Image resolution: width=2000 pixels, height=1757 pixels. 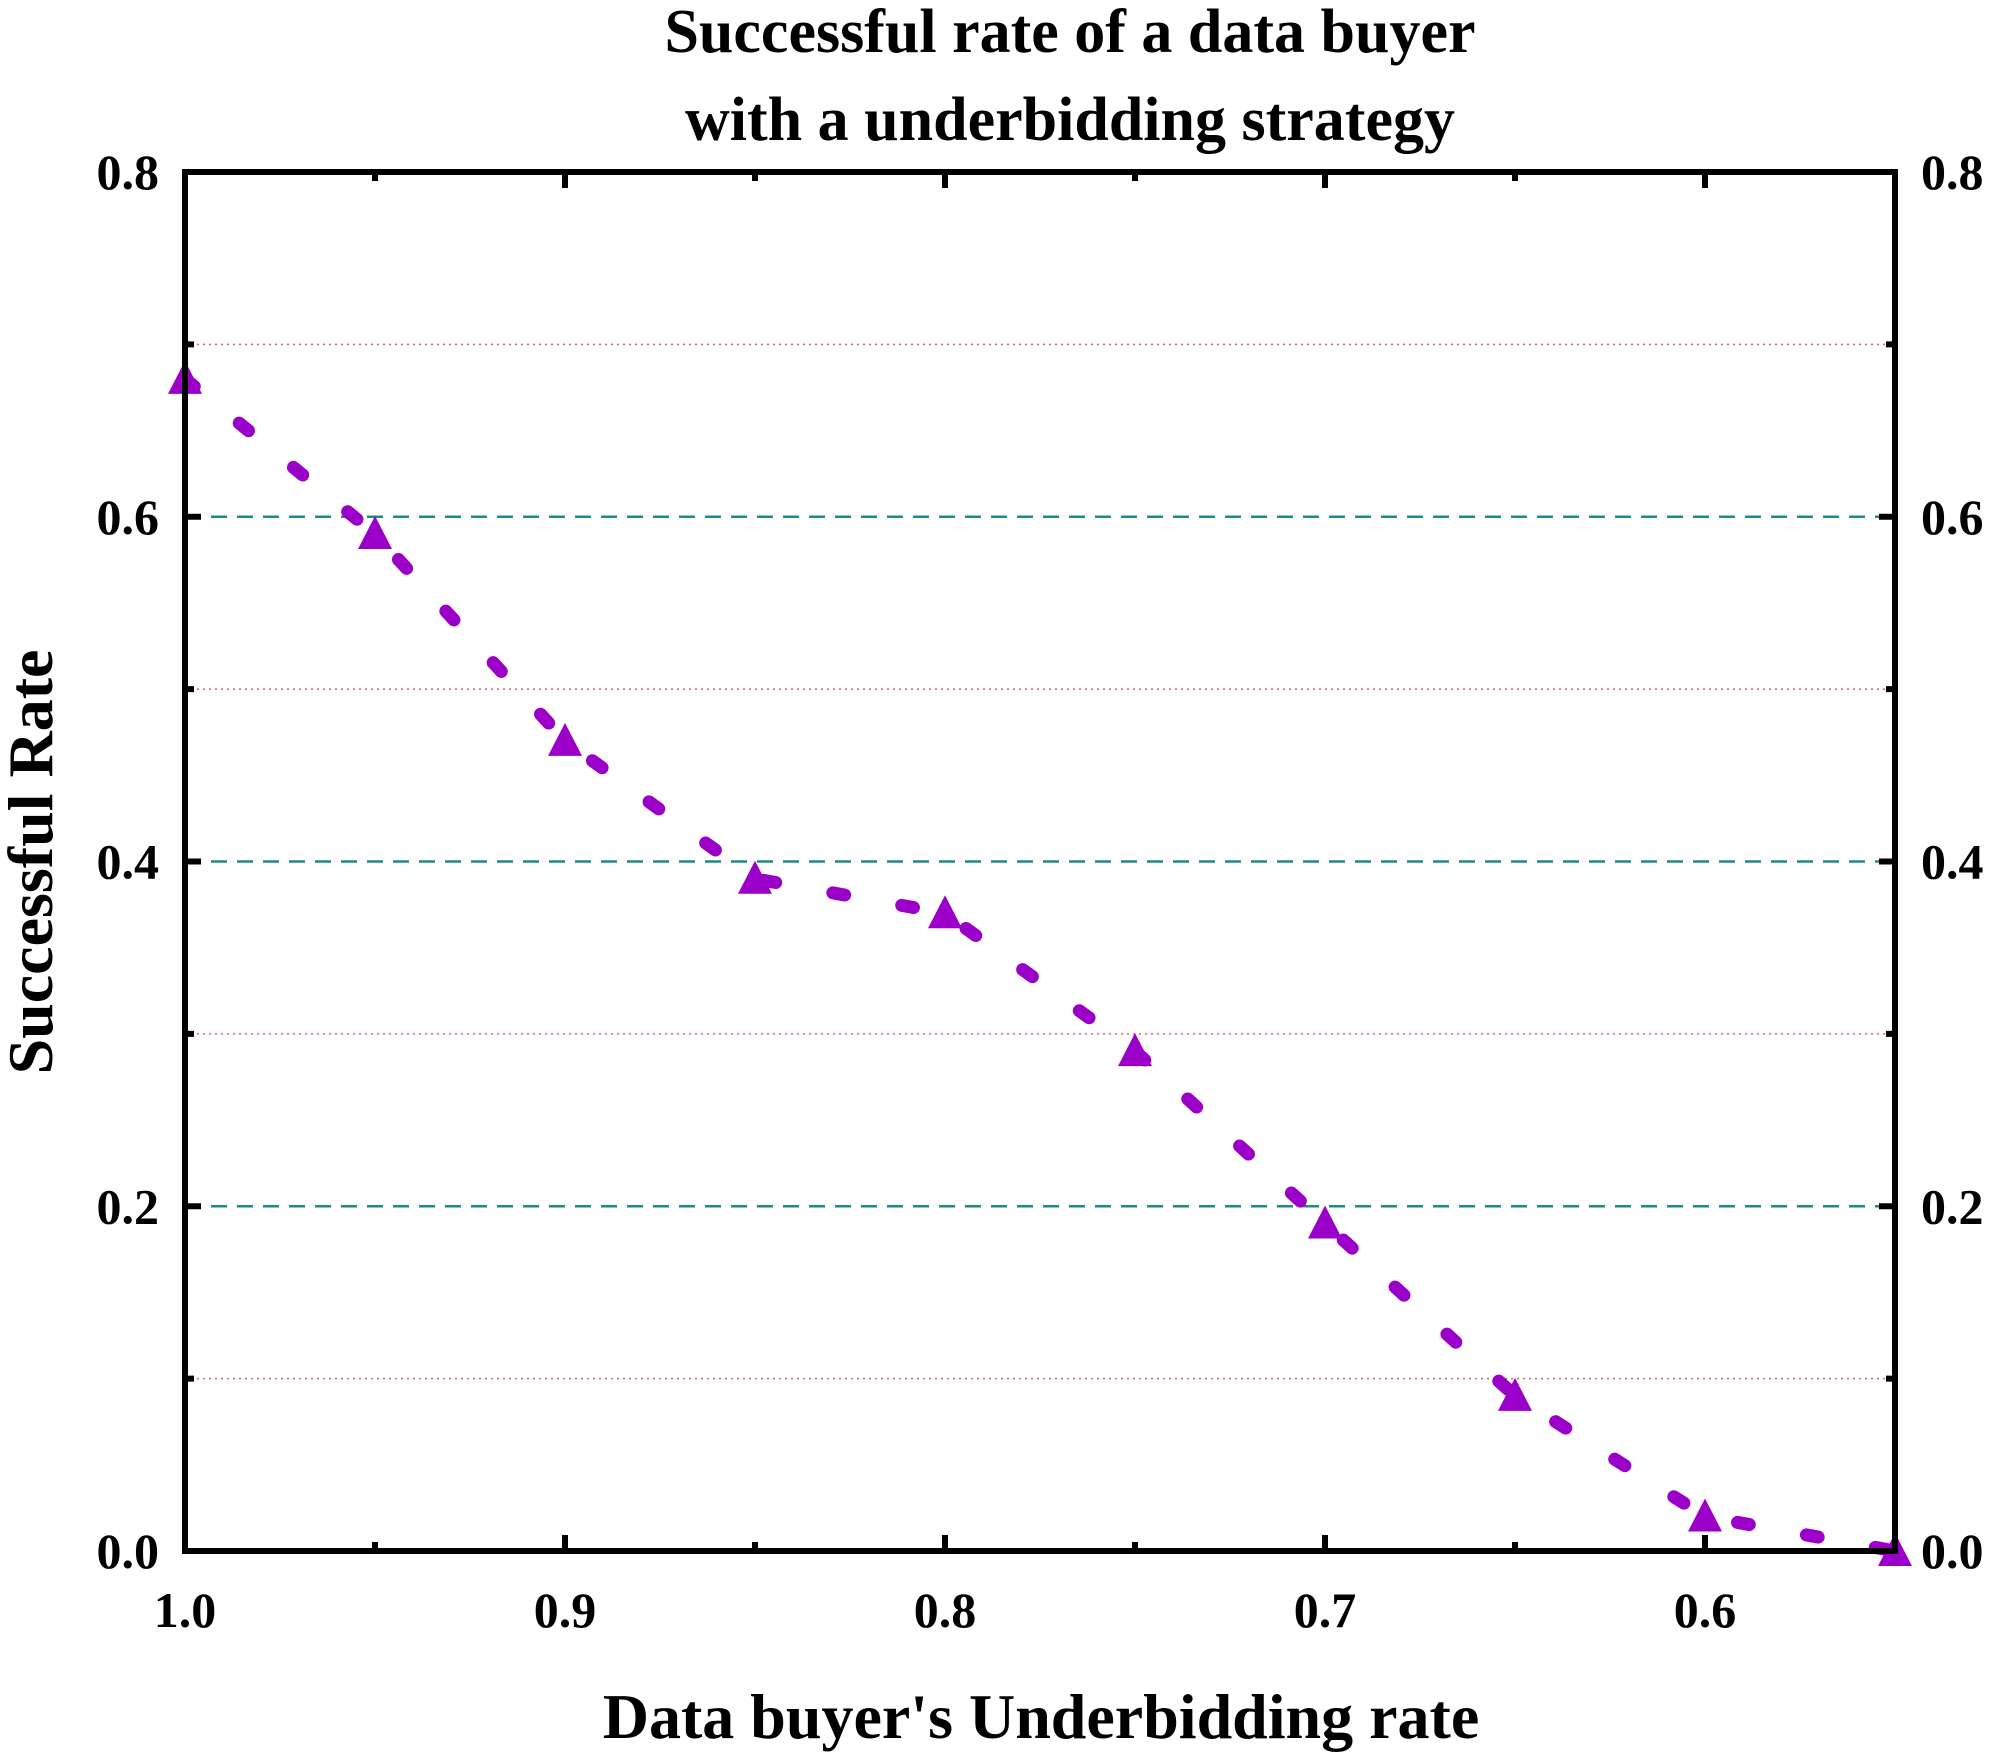 I want to click on y-tick-label: 0.6, so click(x=128, y=517).